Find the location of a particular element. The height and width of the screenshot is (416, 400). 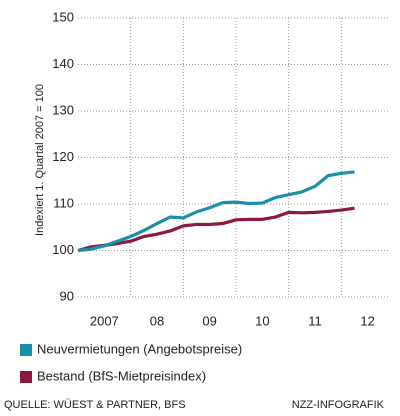

y-tick-label: 140 is located at coordinates (63, 63).